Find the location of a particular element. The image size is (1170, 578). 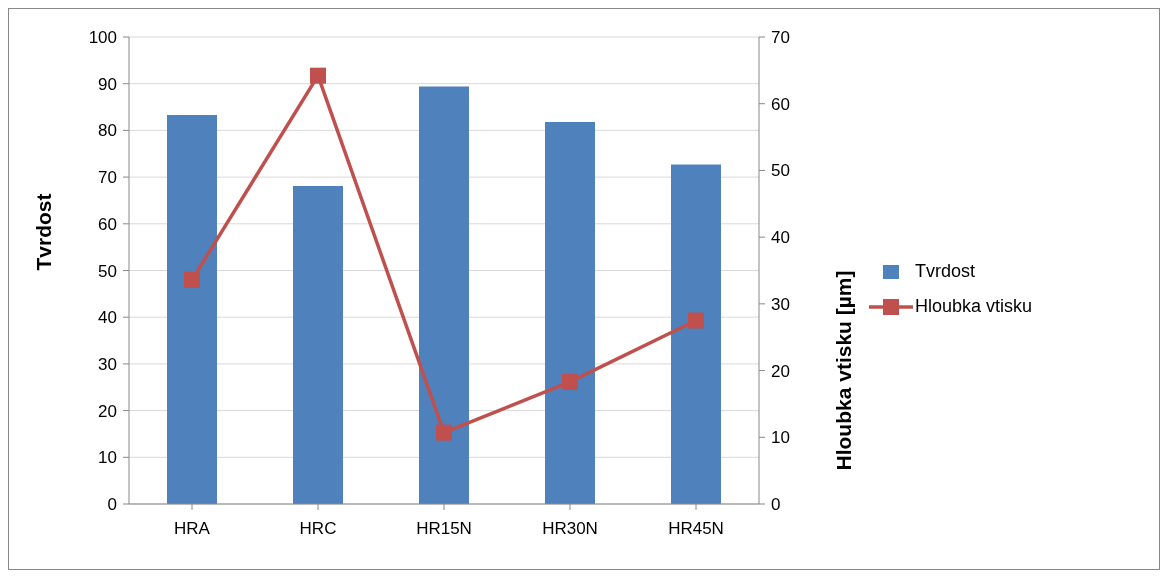

x-tick-label: HR45N is located at coordinates (696, 529).